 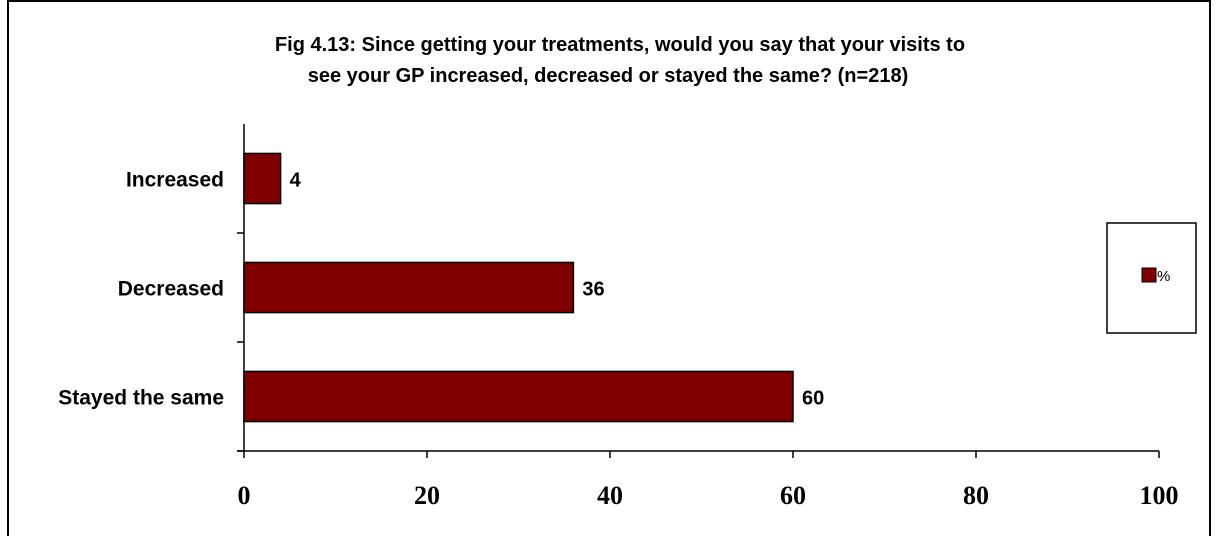 I want to click on x-tick-label: 100, so click(x=1159, y=495).